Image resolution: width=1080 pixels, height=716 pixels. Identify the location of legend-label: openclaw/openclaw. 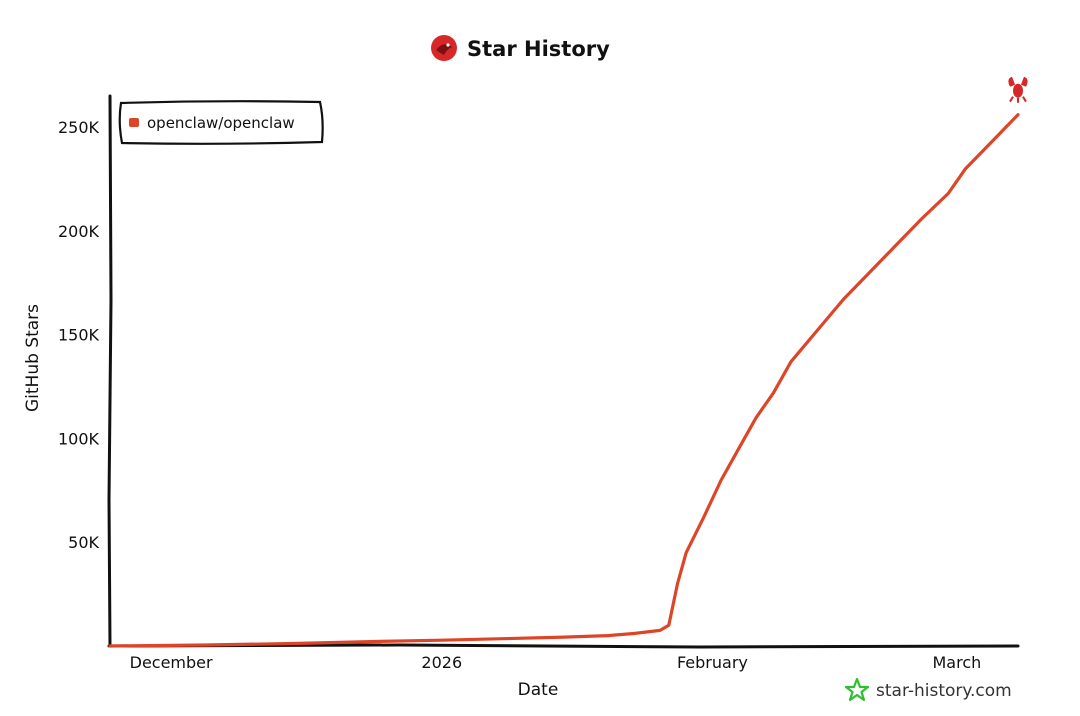
(221, 123).